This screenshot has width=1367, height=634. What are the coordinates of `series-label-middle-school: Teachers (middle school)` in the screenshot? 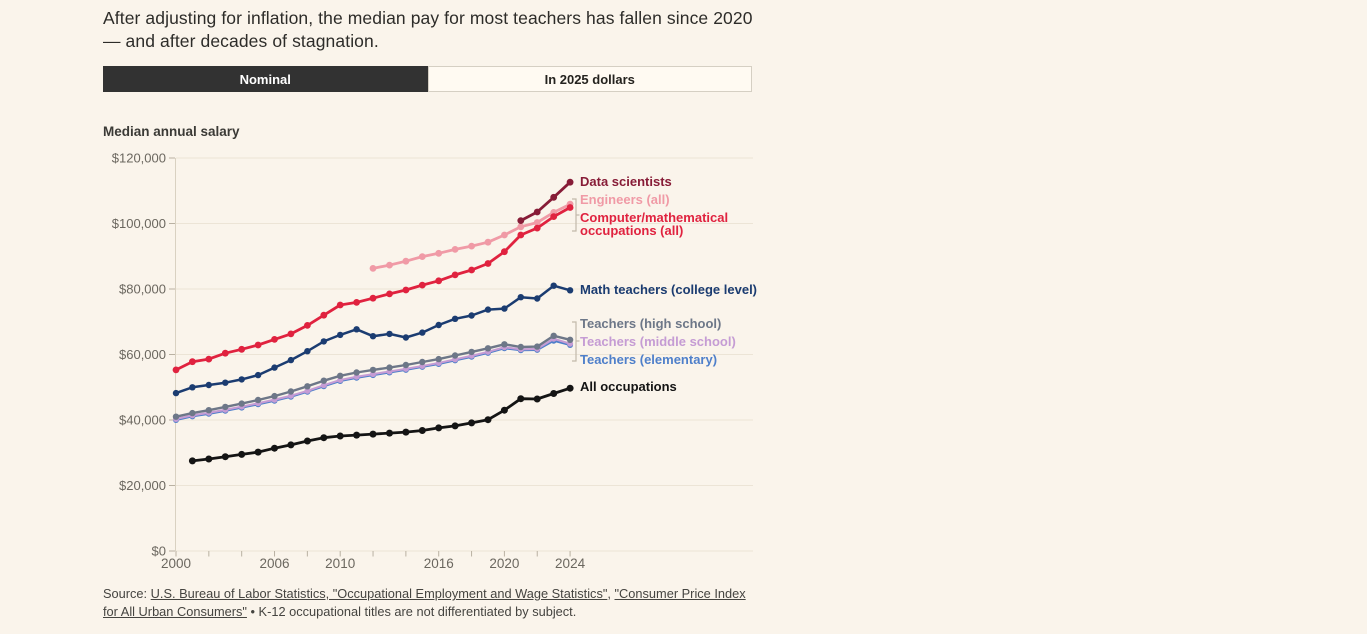 It's located at (658, 341).